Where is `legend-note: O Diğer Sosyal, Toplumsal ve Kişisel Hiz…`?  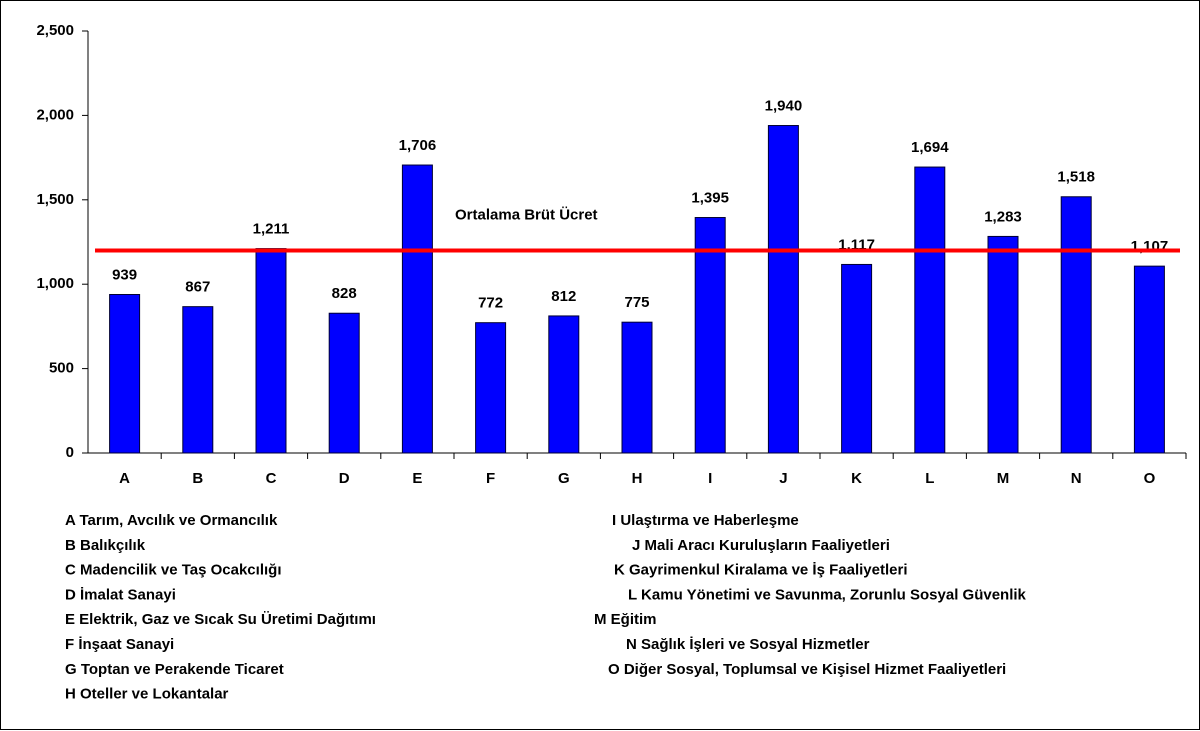
legend-note: O Diğer Sosyal, Toplumsal ve Kişisel Hiz… is located at coordinates (807, 669).